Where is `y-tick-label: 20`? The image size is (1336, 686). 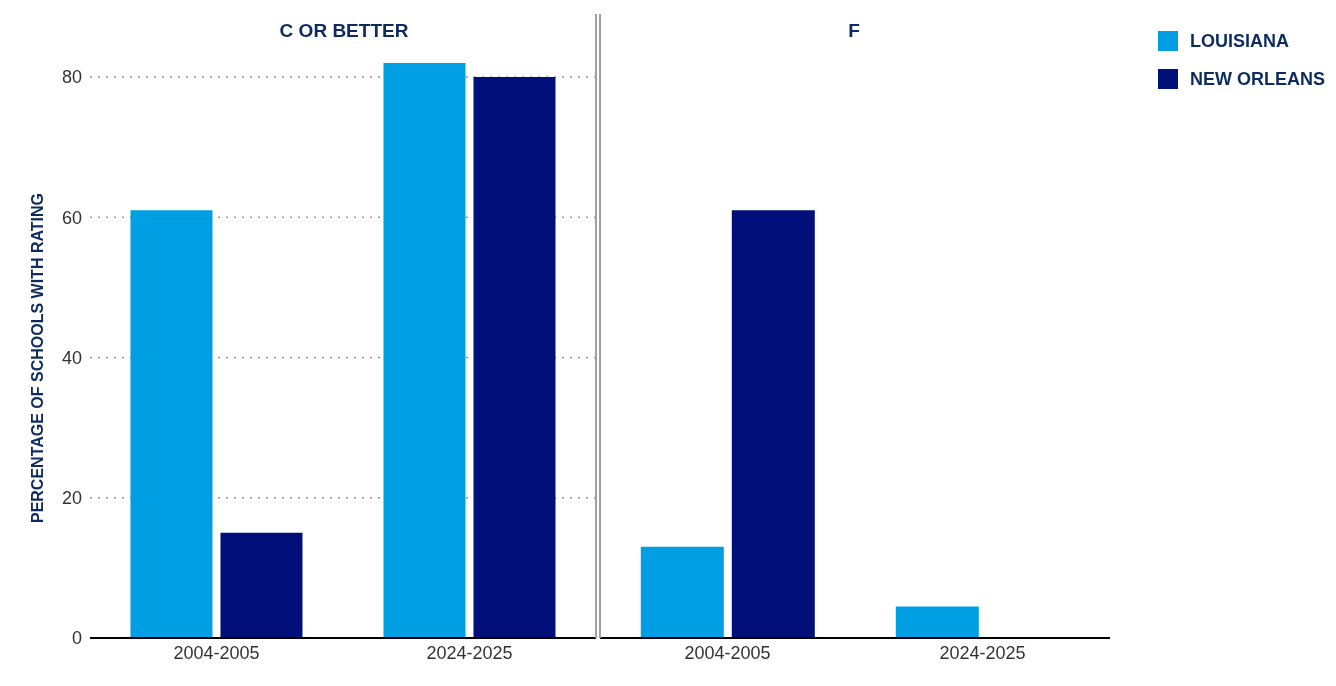
y-tick-label: 20 is located at coordinates (71, 498).